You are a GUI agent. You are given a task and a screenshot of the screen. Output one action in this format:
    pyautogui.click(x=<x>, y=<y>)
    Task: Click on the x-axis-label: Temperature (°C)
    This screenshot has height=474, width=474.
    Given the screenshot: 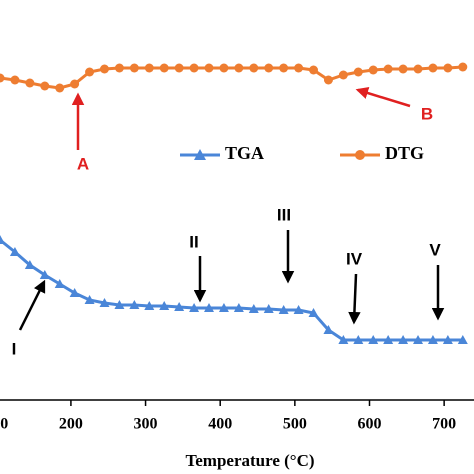 What is the action you would take?
    pyautogui.click(x=249, y=460)
    